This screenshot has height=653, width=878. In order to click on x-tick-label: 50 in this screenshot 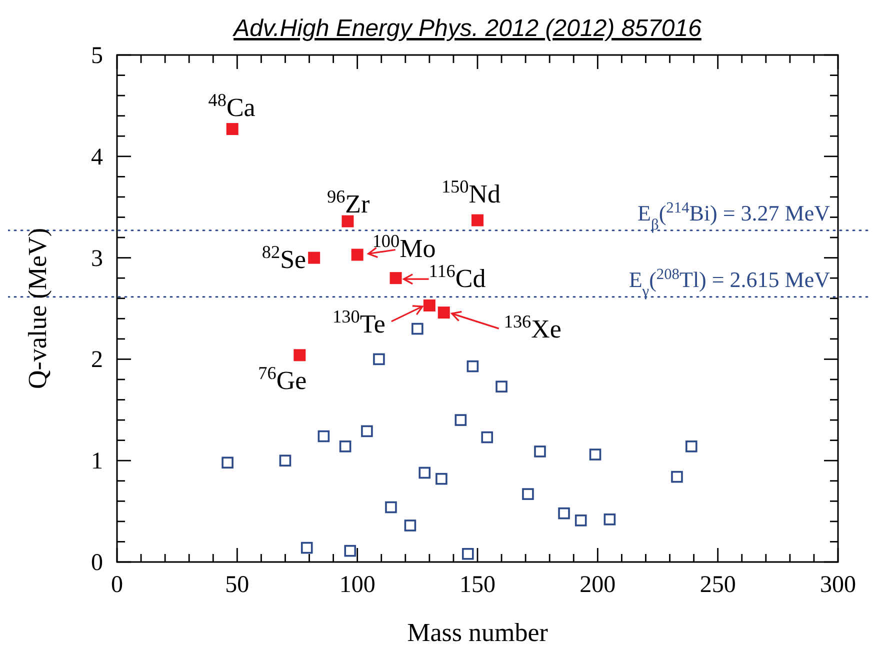, I will do `click(237, 585)`.